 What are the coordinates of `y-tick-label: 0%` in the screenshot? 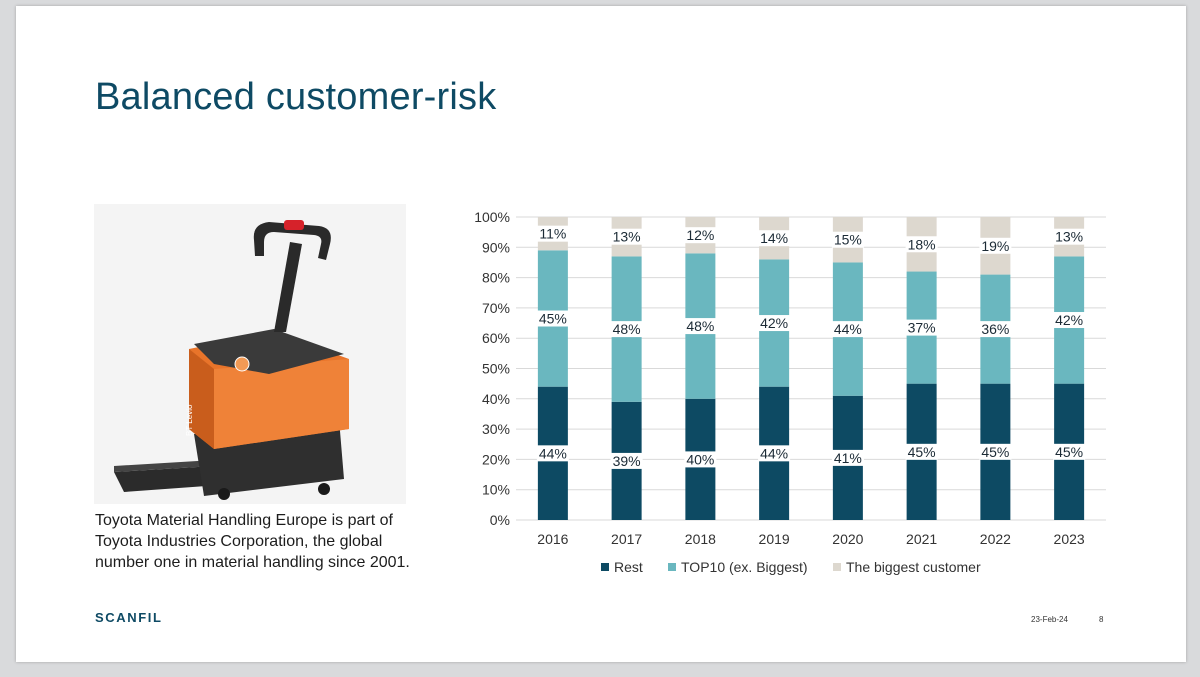 It's located at (500, 520).